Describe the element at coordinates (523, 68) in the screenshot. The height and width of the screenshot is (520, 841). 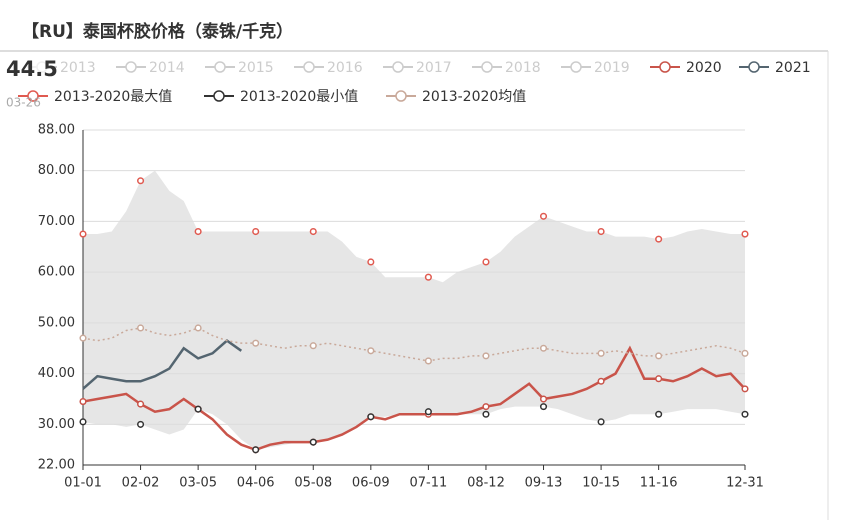
I see `legend-label: 2018` at that location.